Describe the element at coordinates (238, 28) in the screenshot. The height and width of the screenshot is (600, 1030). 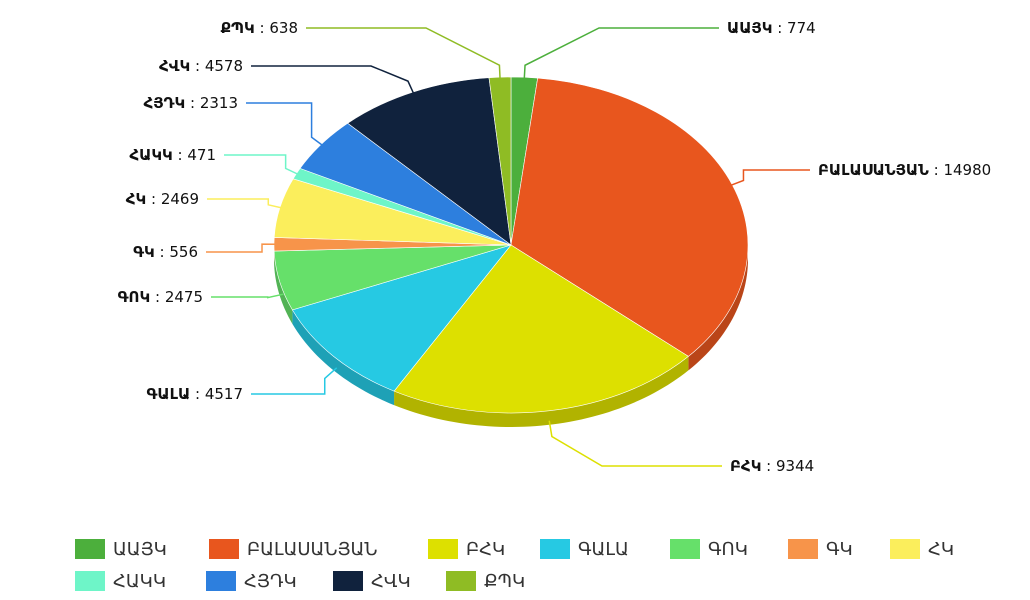
I see `label-name: ՔՊԿ` at that location.